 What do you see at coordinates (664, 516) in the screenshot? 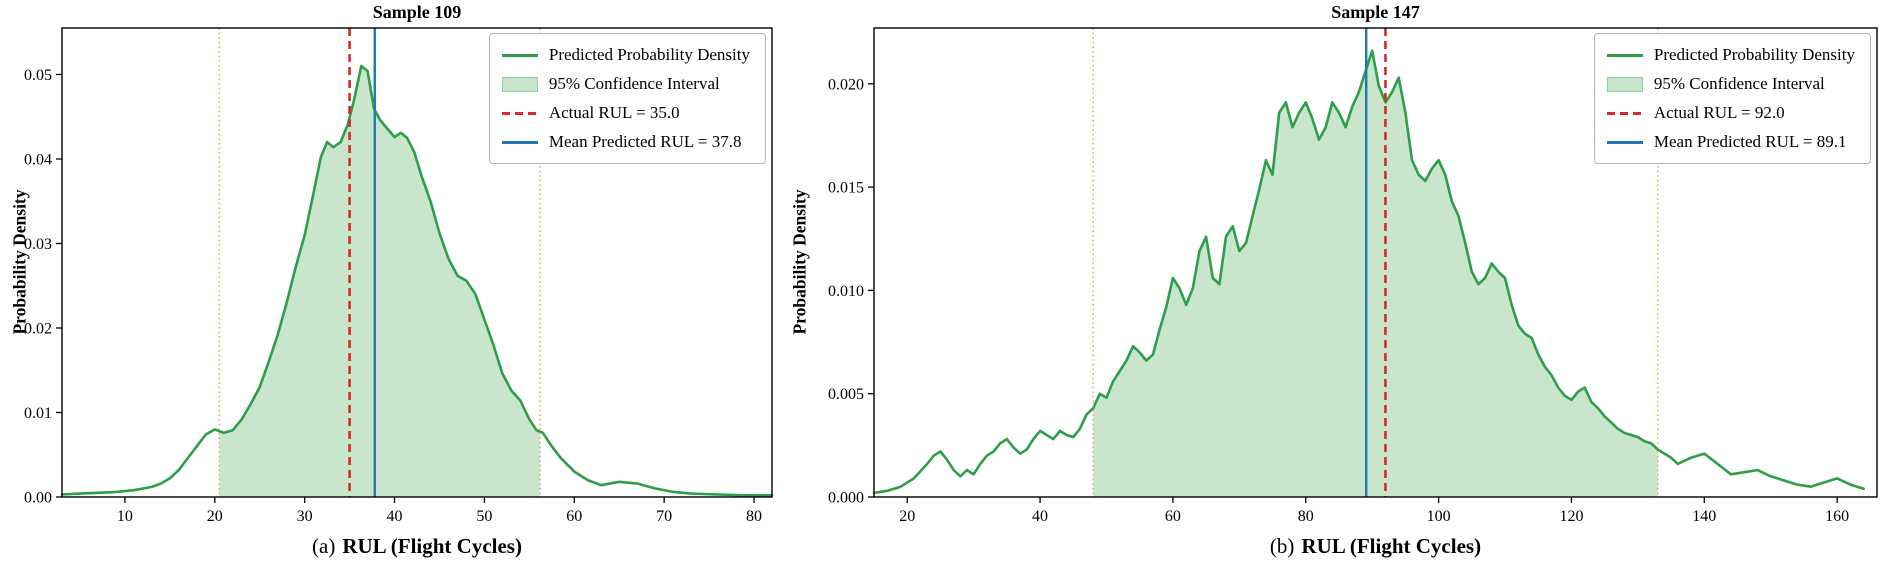
I see `svg-text: 70` at bounding box center [664, 516].